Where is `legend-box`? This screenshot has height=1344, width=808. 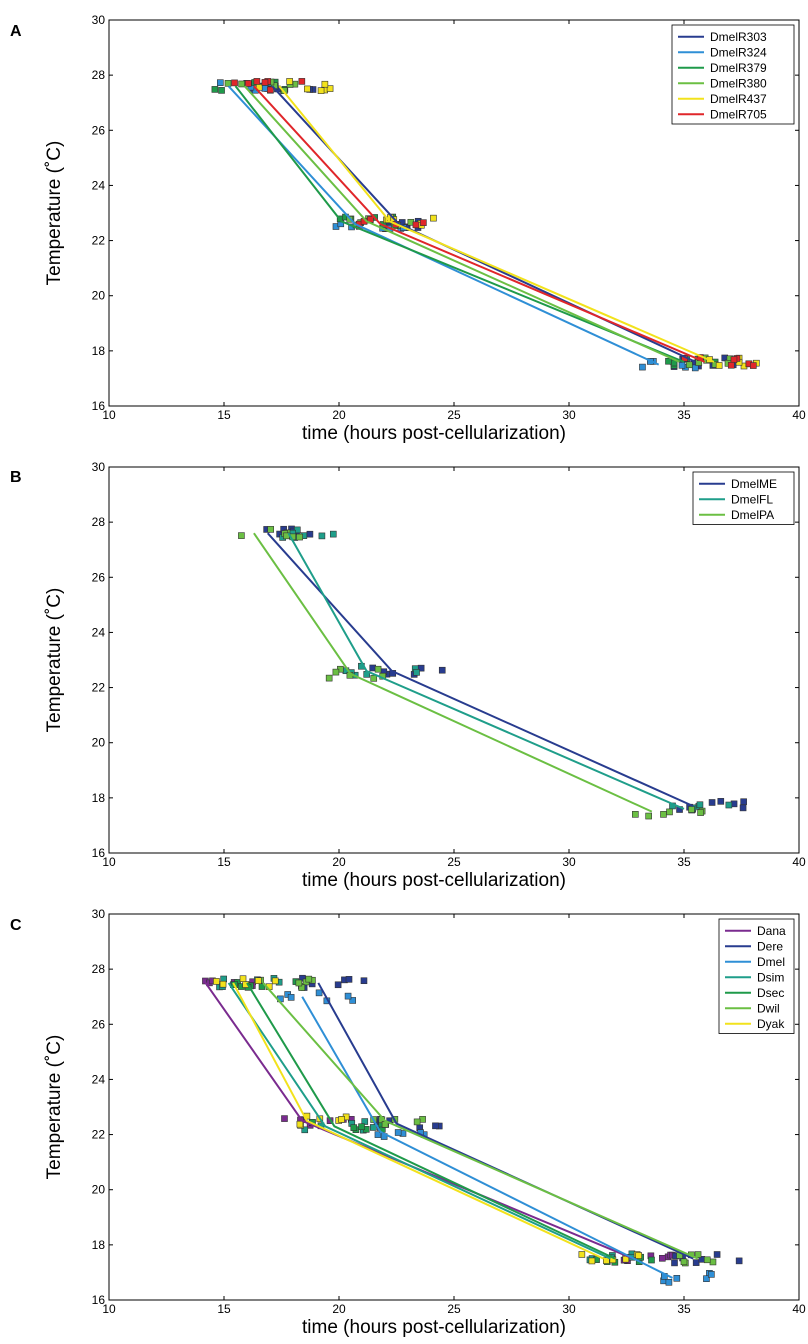
legend-box is located at coordinates (733, 74).